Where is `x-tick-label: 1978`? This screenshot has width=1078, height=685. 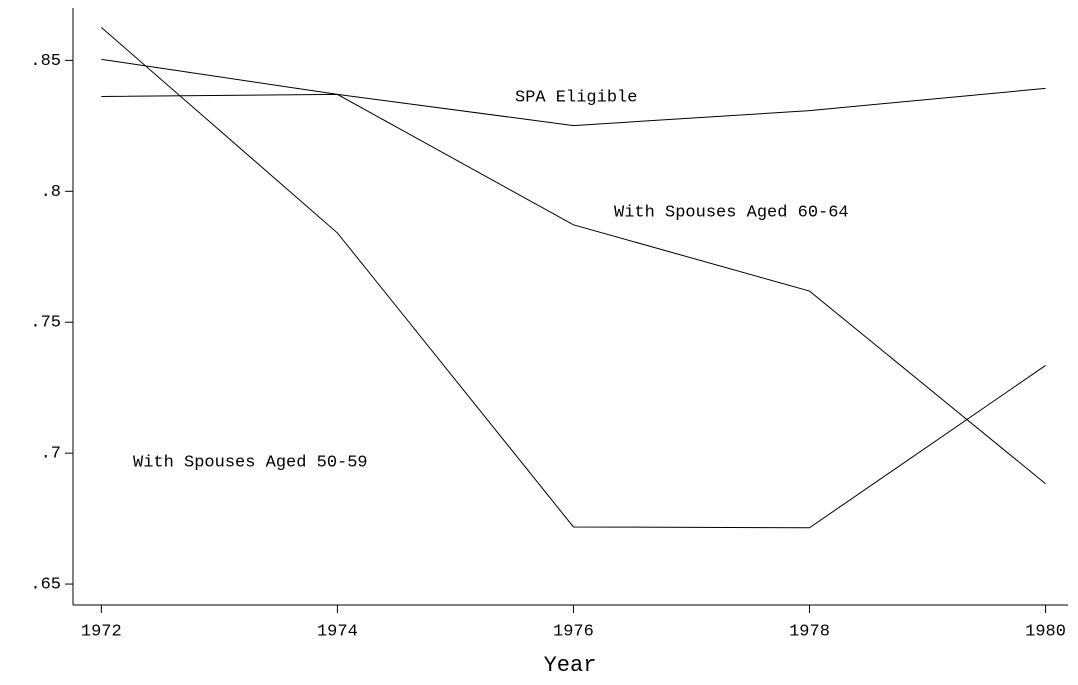 x-tick-label: 1978 is located at coordinates (809, 631).